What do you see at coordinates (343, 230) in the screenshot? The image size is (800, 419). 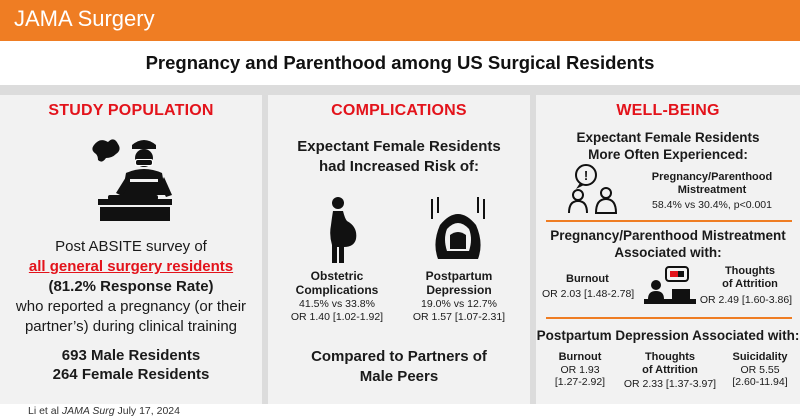 I see `pregnant-woman-icon` at bounding box center [343, 230].